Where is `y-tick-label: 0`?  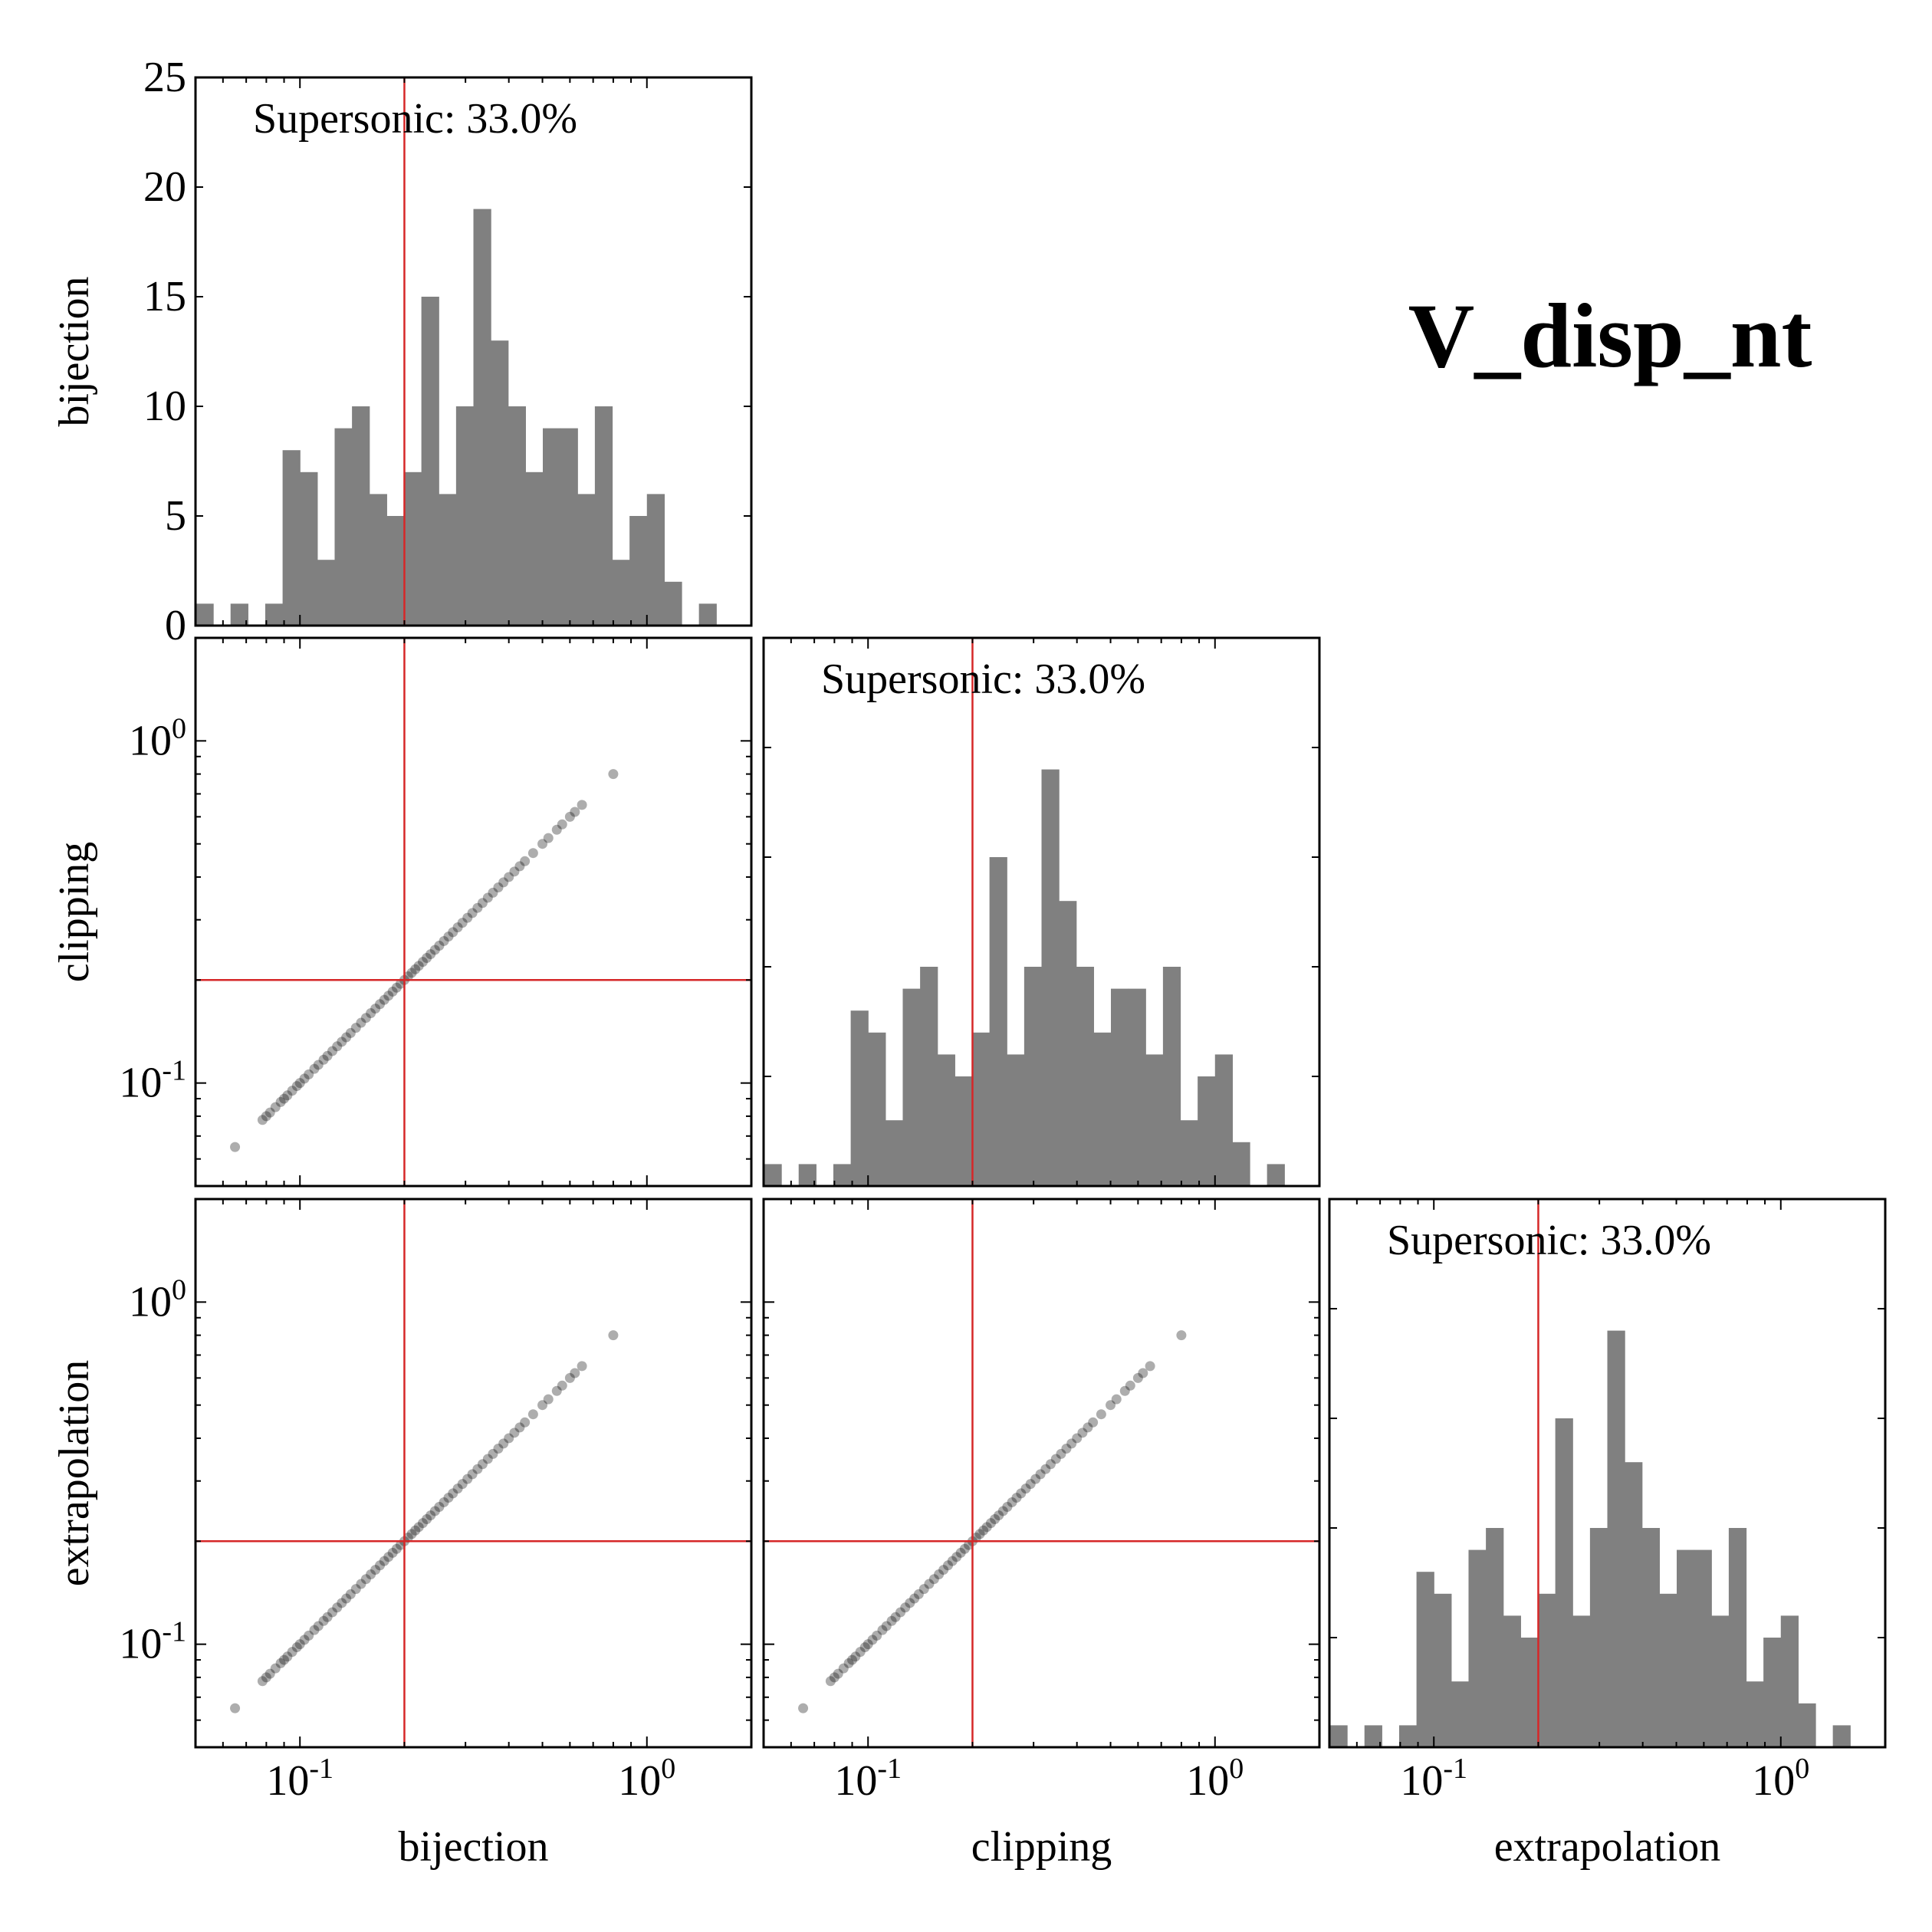
y-tick-label: 0 is located at coordinates (176, 626).